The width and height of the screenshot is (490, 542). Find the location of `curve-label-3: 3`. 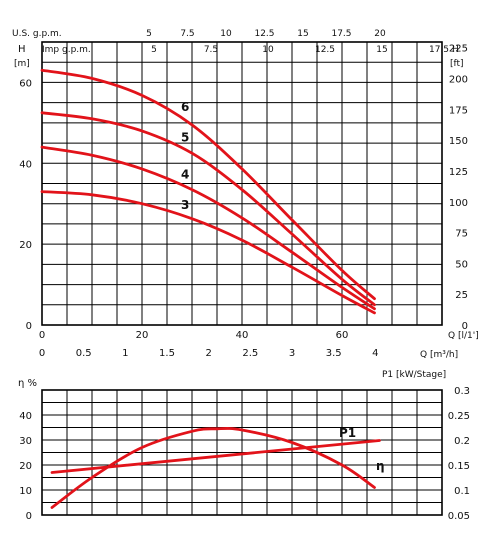

curve-label-3: 3 is located at coordinates (185, 205).